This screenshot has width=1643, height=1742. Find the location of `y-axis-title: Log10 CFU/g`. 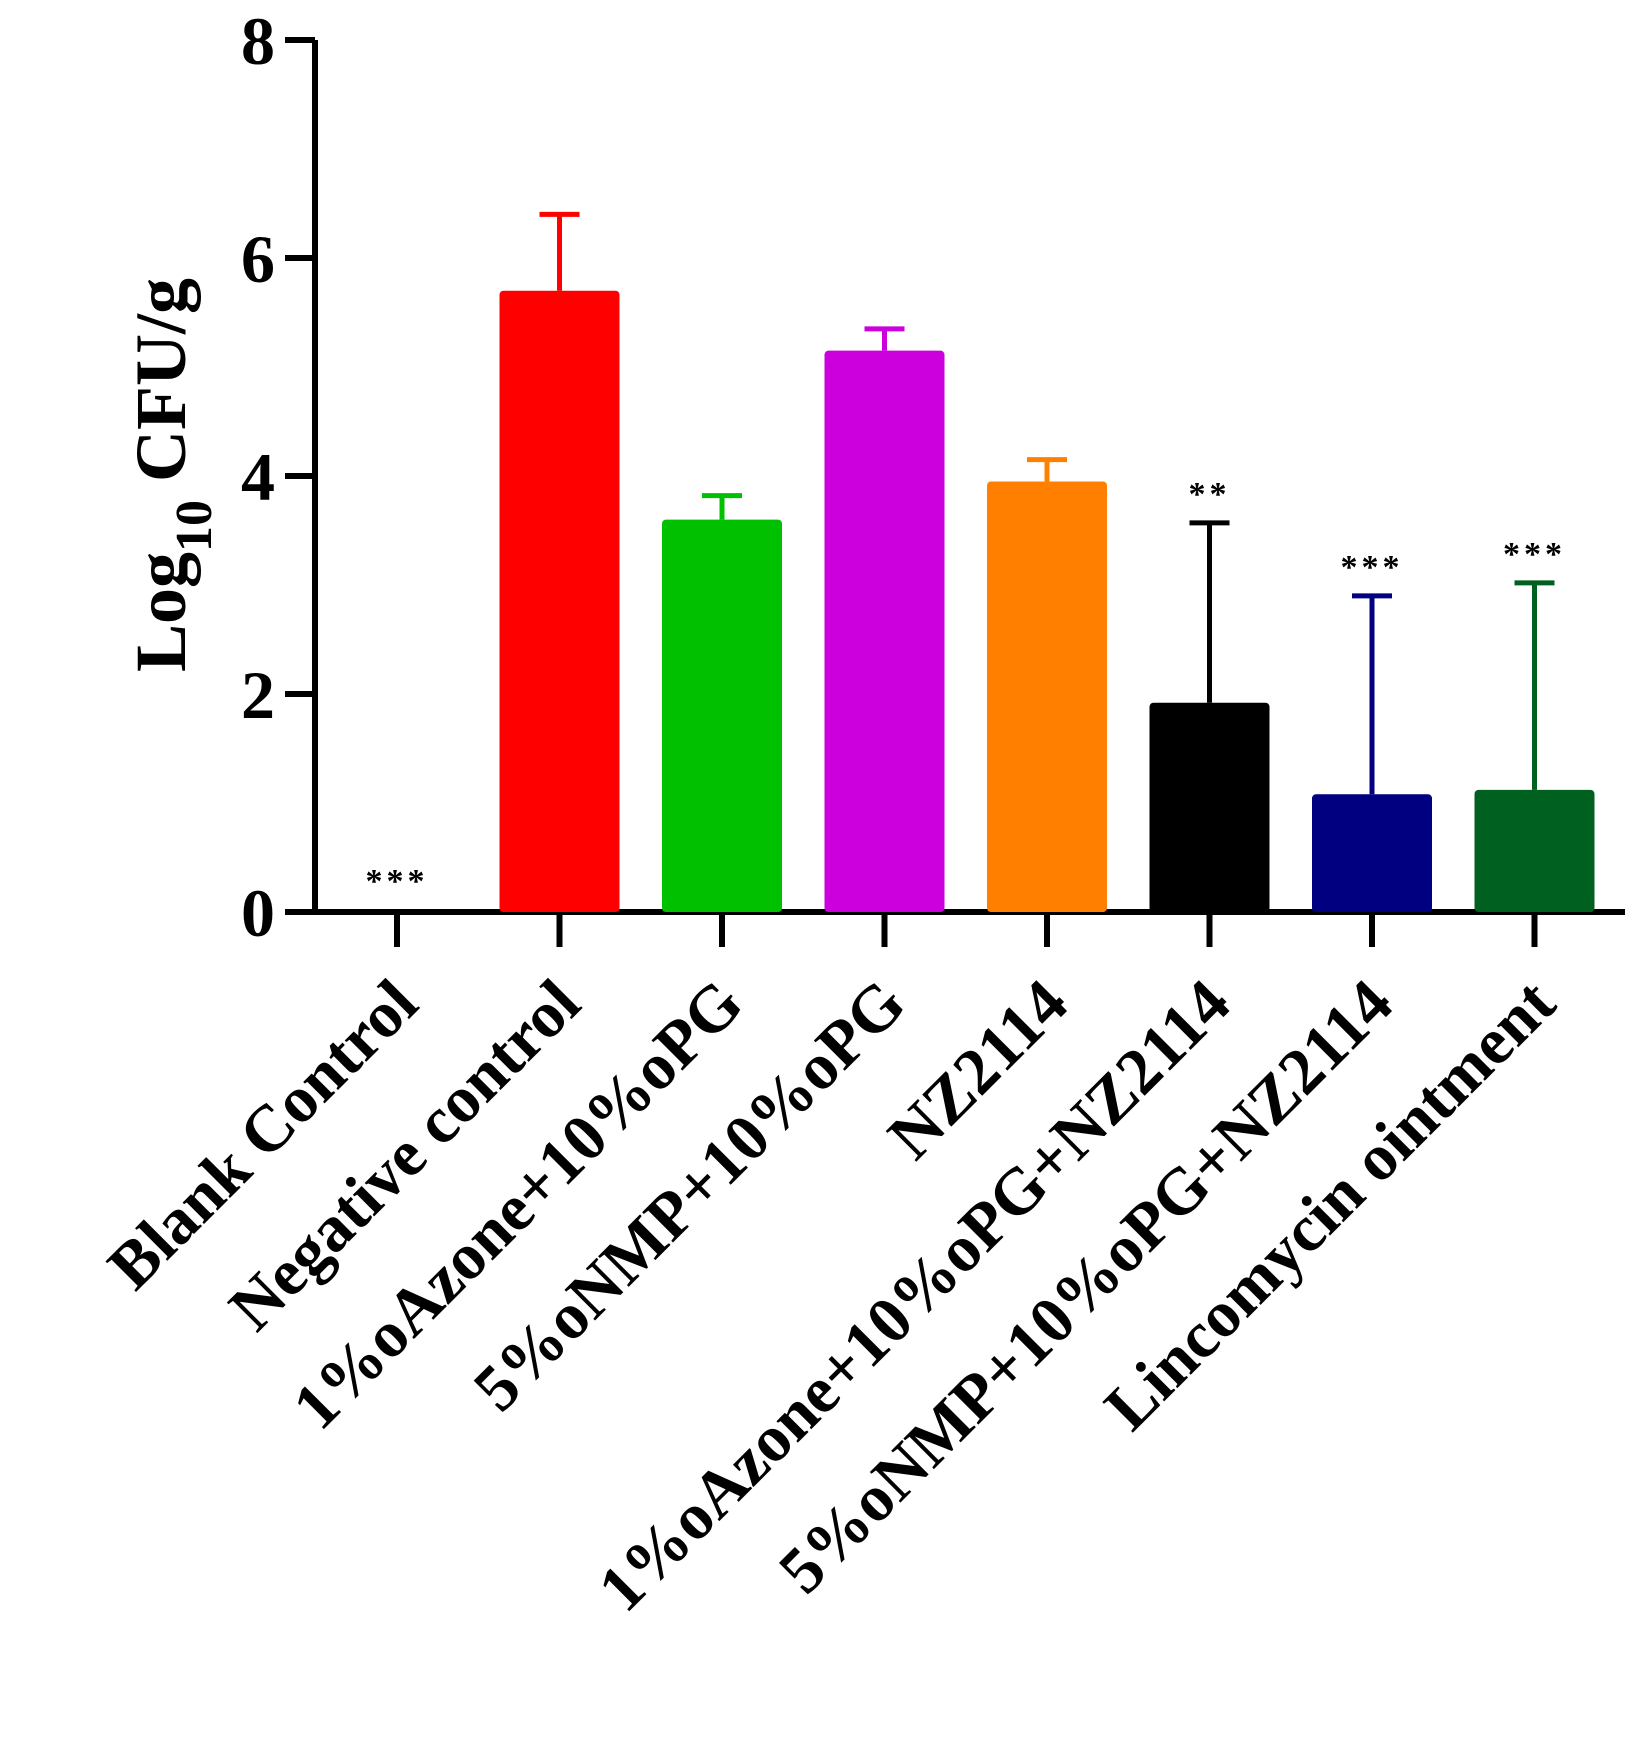

y-axis-title: Log10 CFU/g is located at coordinates (172, 475).